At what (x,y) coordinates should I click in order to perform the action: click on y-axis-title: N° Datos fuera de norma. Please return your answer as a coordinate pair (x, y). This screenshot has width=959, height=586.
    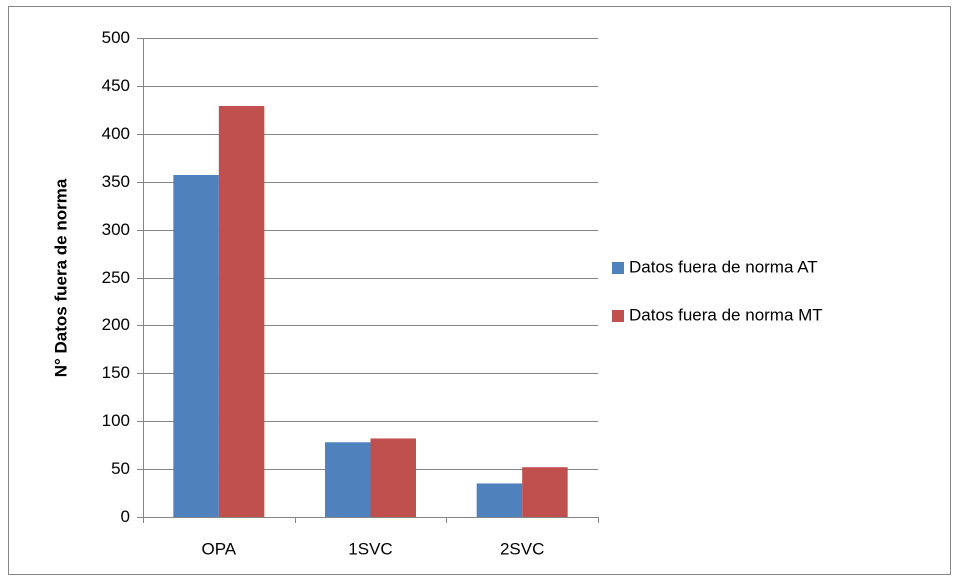
    Looking at the image, I should click on (60, 277).